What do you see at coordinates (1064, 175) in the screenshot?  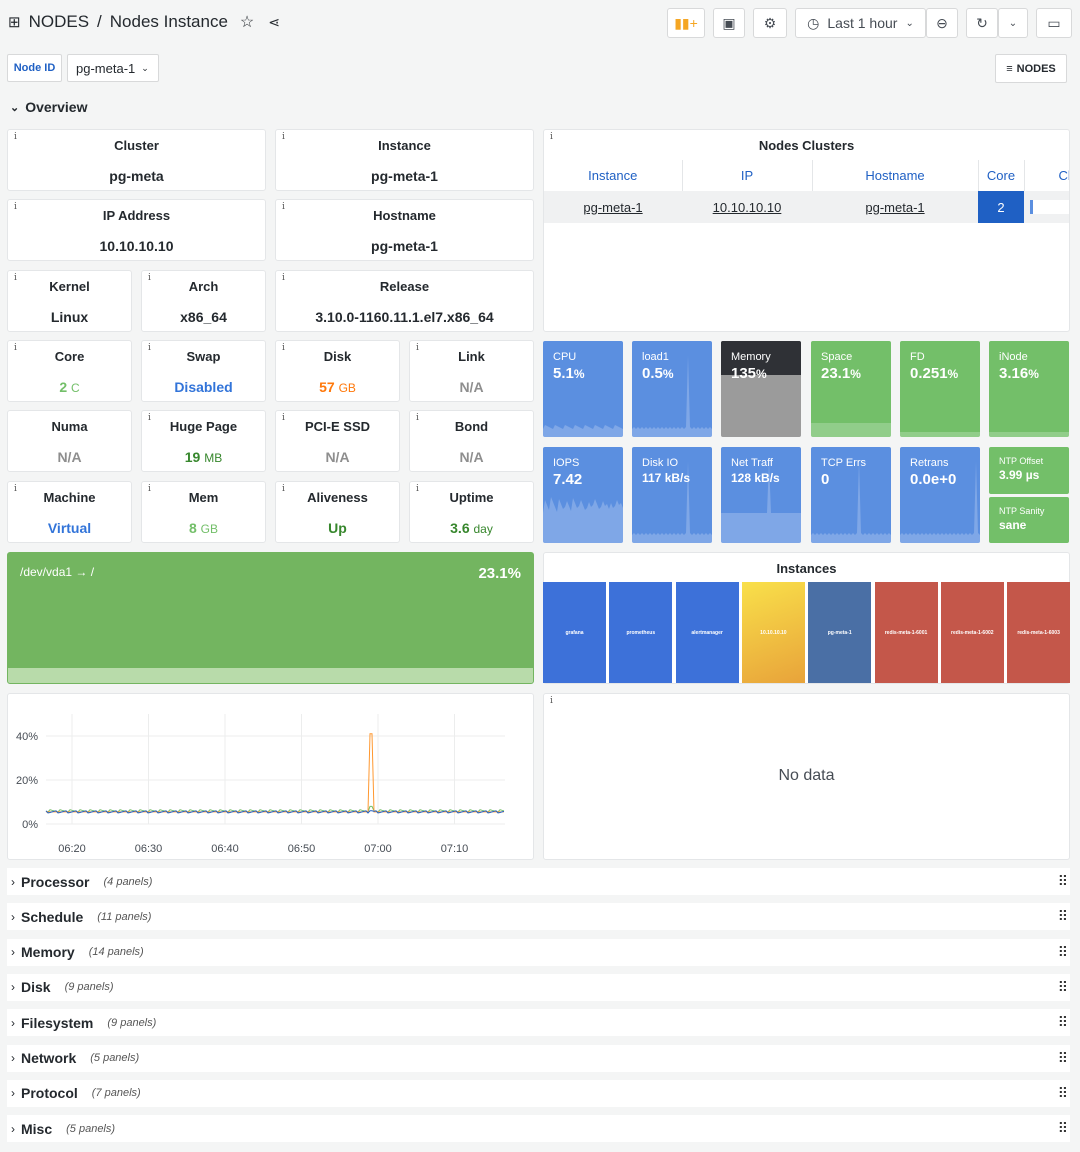 I see `column-header: Cl` at bounding box center [1064, 175].